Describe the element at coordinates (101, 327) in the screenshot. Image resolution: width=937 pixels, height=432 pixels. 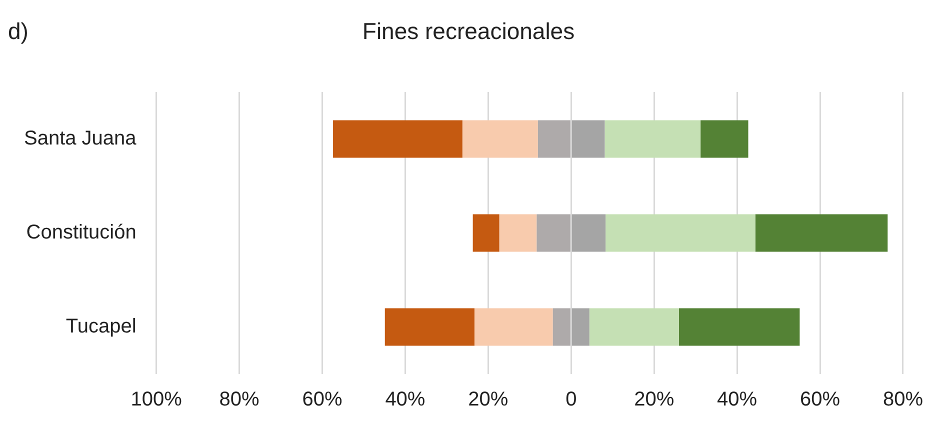
I see `y-tick-label: Tucapel` at that location.